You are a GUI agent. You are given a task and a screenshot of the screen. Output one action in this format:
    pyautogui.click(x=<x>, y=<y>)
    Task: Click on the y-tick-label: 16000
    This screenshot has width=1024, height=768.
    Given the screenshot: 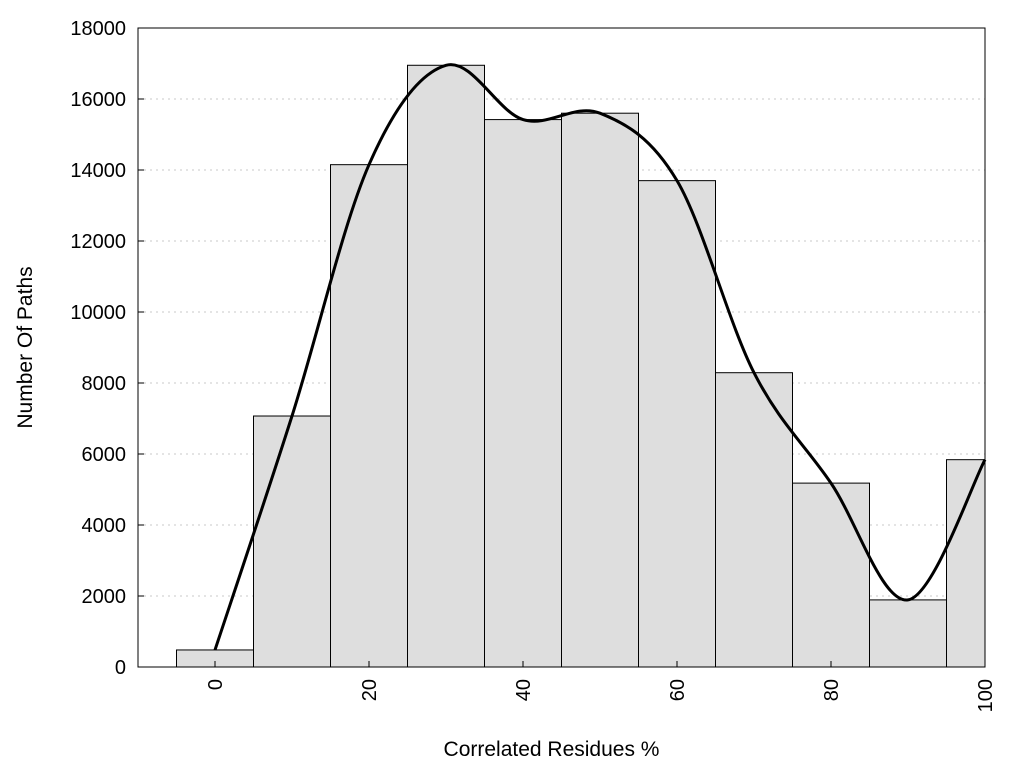 What is the action you would take?
    pyautogui.click(x=98, y=100)
    